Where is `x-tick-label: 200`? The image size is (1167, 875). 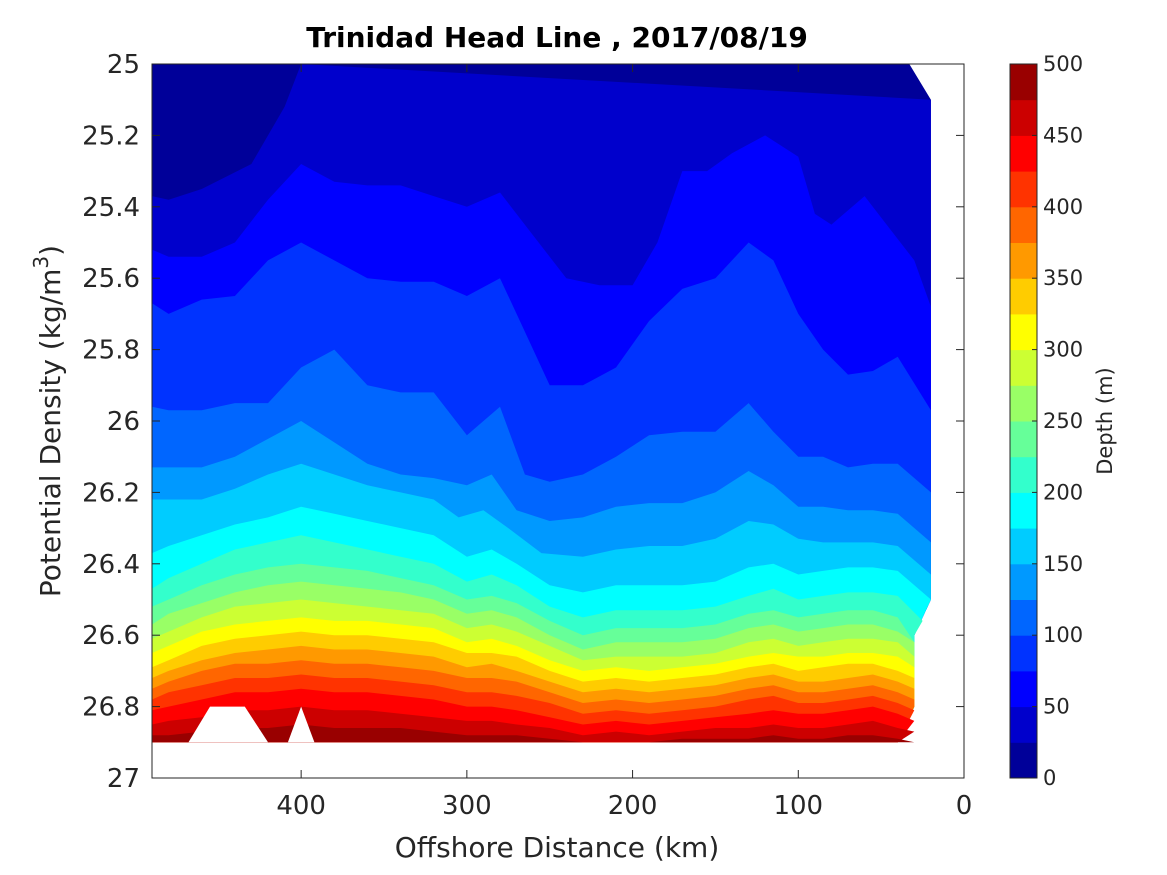 x-tick-label: 200 is located at coordinates (633, 806).